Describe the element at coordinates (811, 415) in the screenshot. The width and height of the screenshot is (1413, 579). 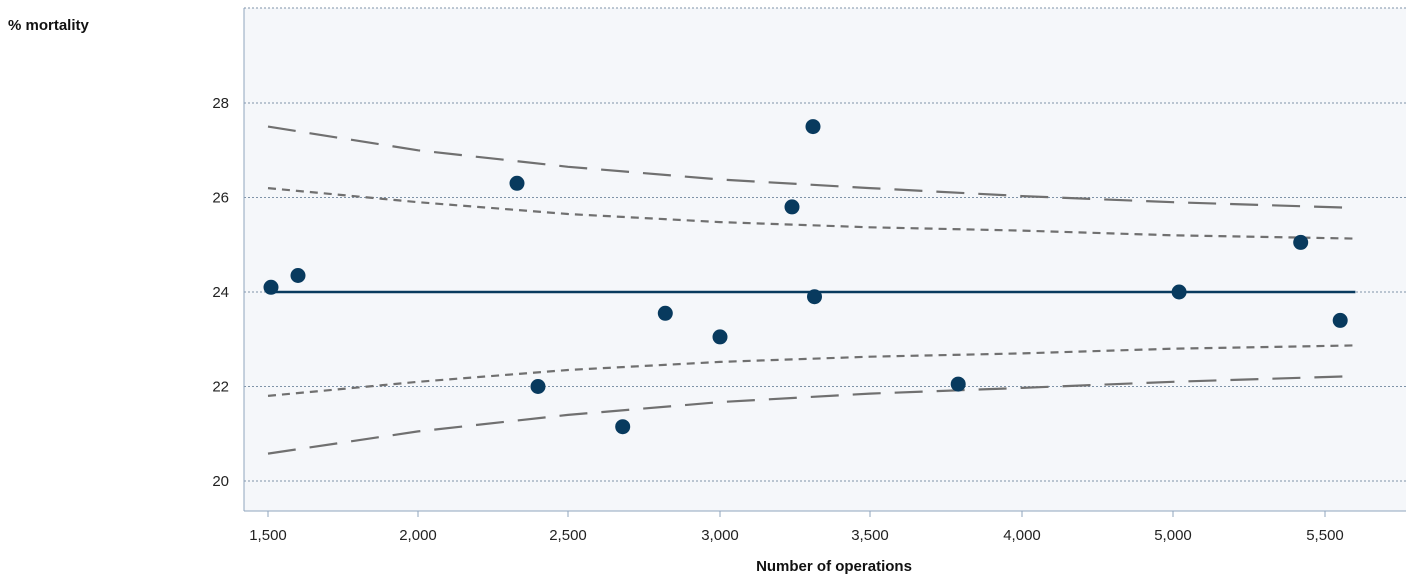
I see `outer-lower-limit-line` at that location.